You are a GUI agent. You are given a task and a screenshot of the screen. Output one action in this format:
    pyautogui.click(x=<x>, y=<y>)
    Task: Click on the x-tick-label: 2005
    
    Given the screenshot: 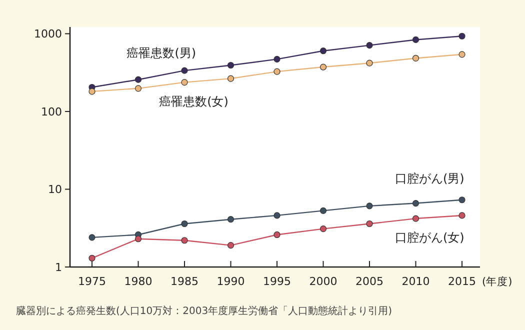 What is the action you would take?
    pyautogui.click(x=370, y=281)
    